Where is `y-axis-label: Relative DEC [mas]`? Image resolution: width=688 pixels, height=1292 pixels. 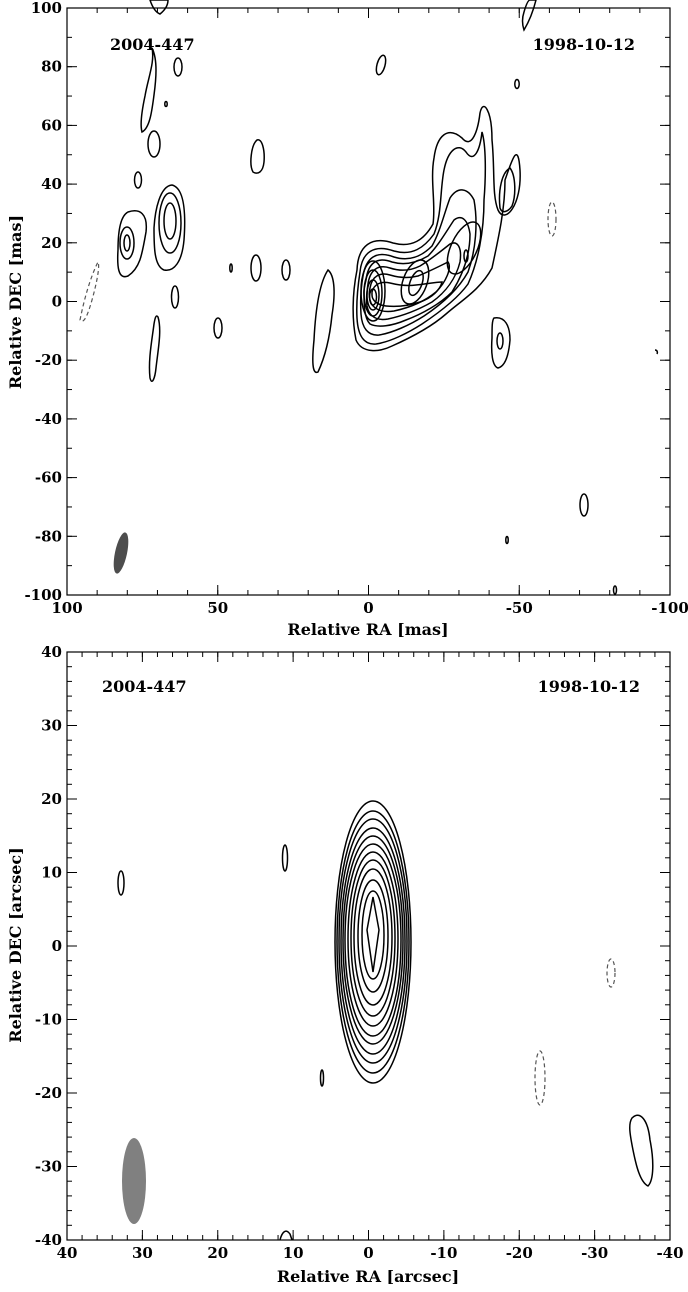
y-axis-label: Relative DEC [mas] is located at coordinates (15, 302).